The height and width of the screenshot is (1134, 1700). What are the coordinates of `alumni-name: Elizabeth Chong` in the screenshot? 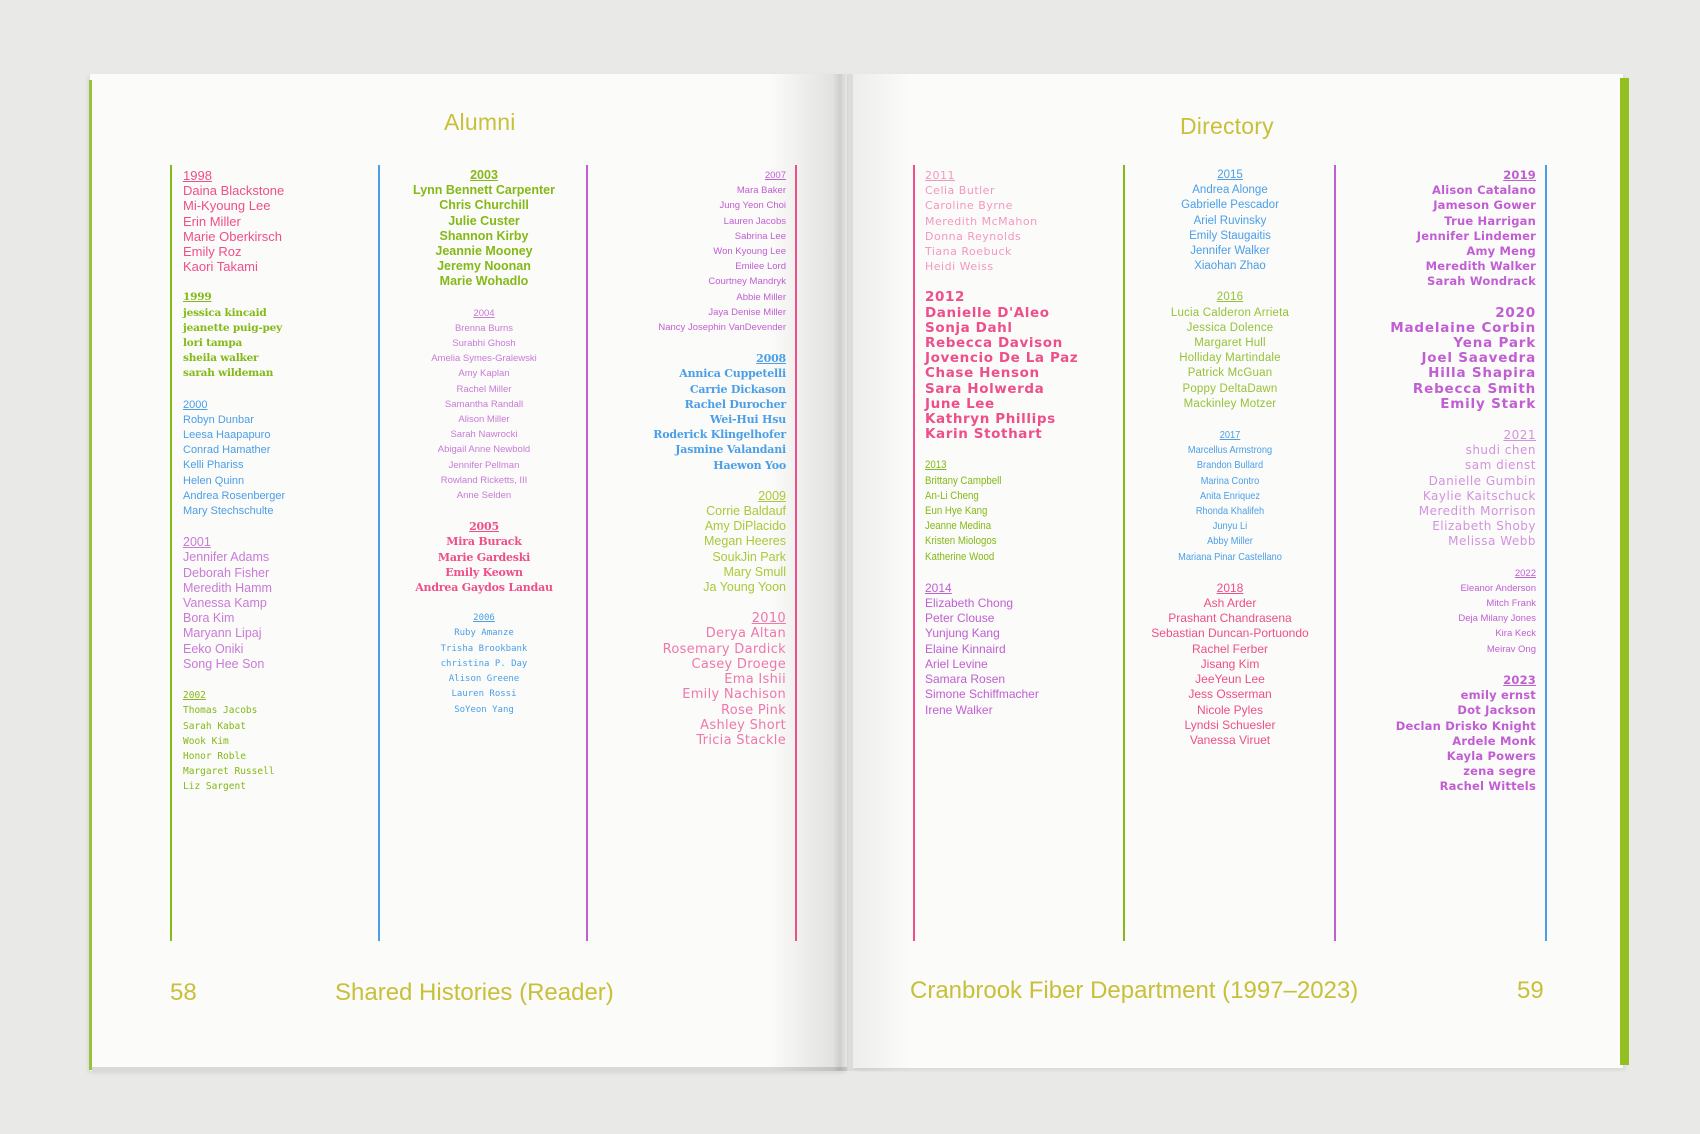 It's located at (969, 603).